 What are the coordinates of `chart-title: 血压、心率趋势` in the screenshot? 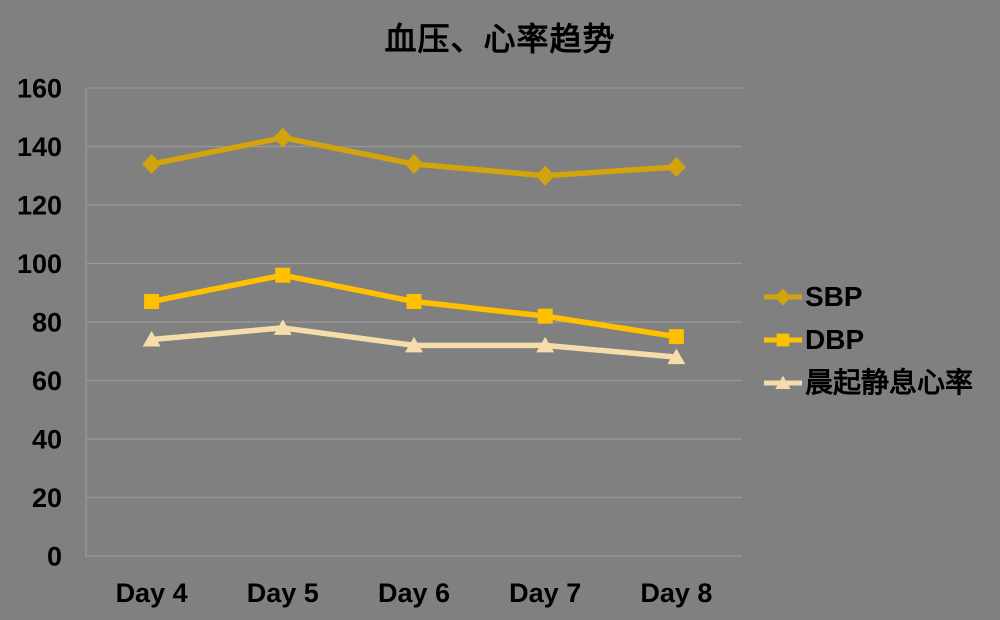 It's located at (500, 39).